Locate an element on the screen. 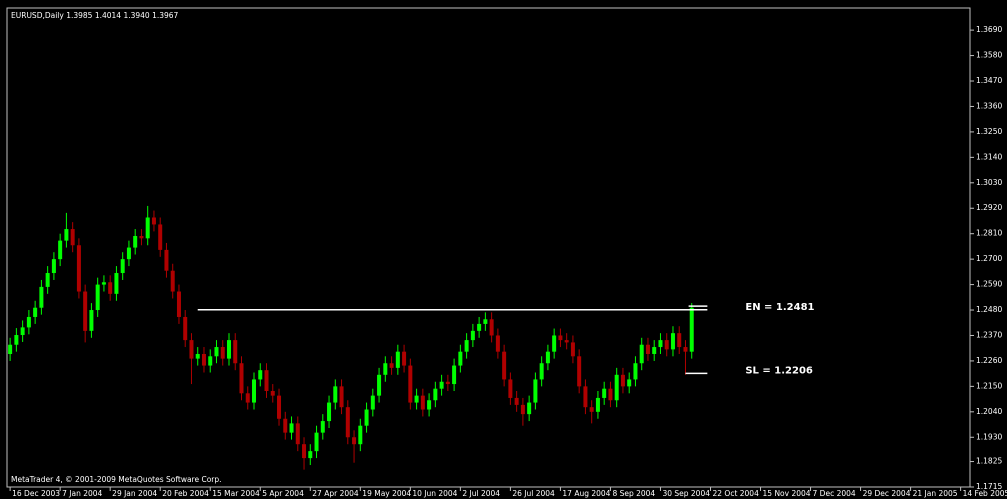  x-tick-label: 29 Jan 2004 is located at coordinates (134, 493).